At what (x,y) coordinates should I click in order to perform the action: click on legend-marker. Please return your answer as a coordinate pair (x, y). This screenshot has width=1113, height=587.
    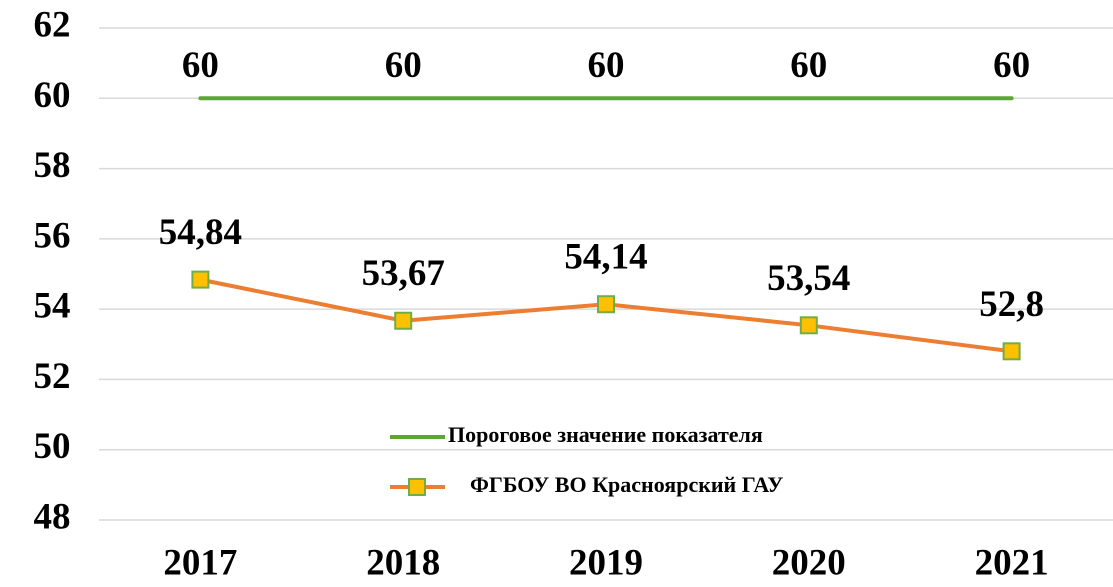
    Looking at the image, I should click on (417, 487).